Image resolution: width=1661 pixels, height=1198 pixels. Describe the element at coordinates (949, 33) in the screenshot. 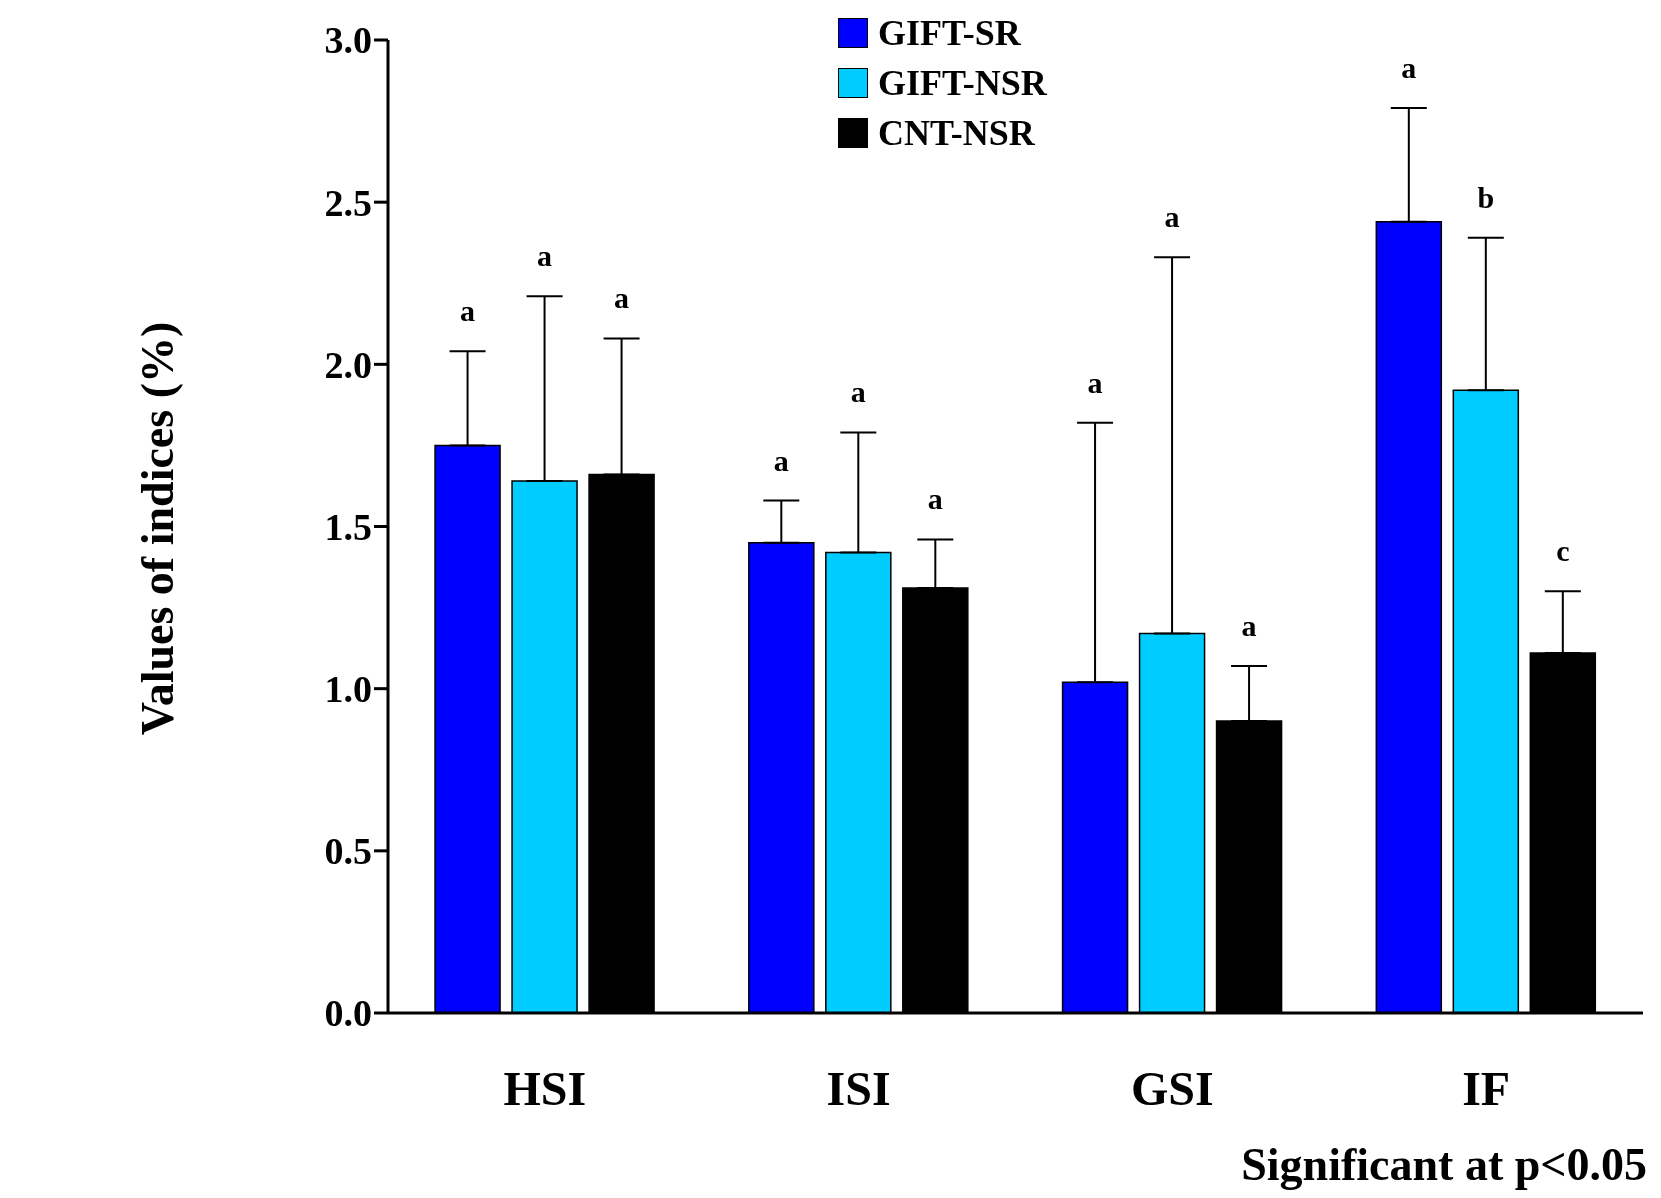

I see `legend-label: GIFT-SR` at that location.